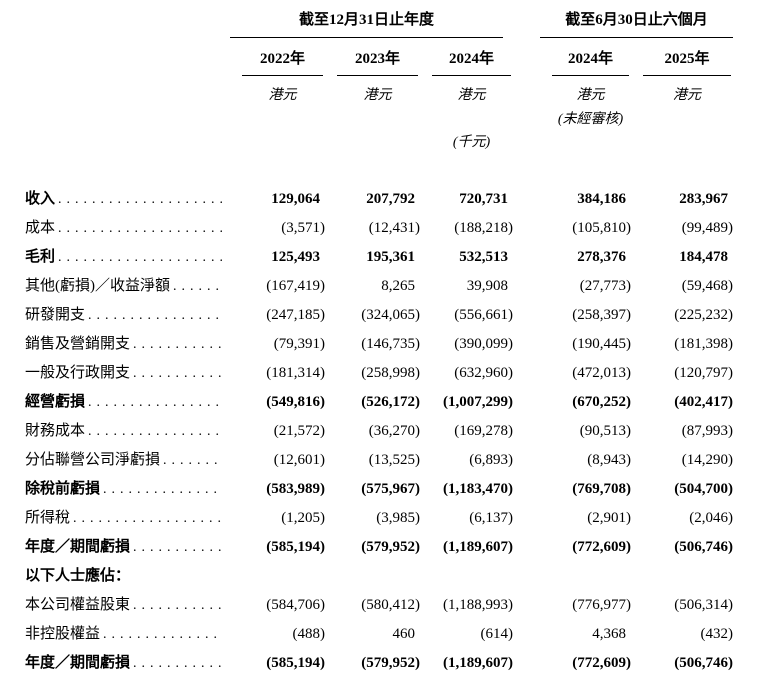  Describe the element at coordinates (609, 634) in the screenshot. I see `value-cell: 4,368` at that location.